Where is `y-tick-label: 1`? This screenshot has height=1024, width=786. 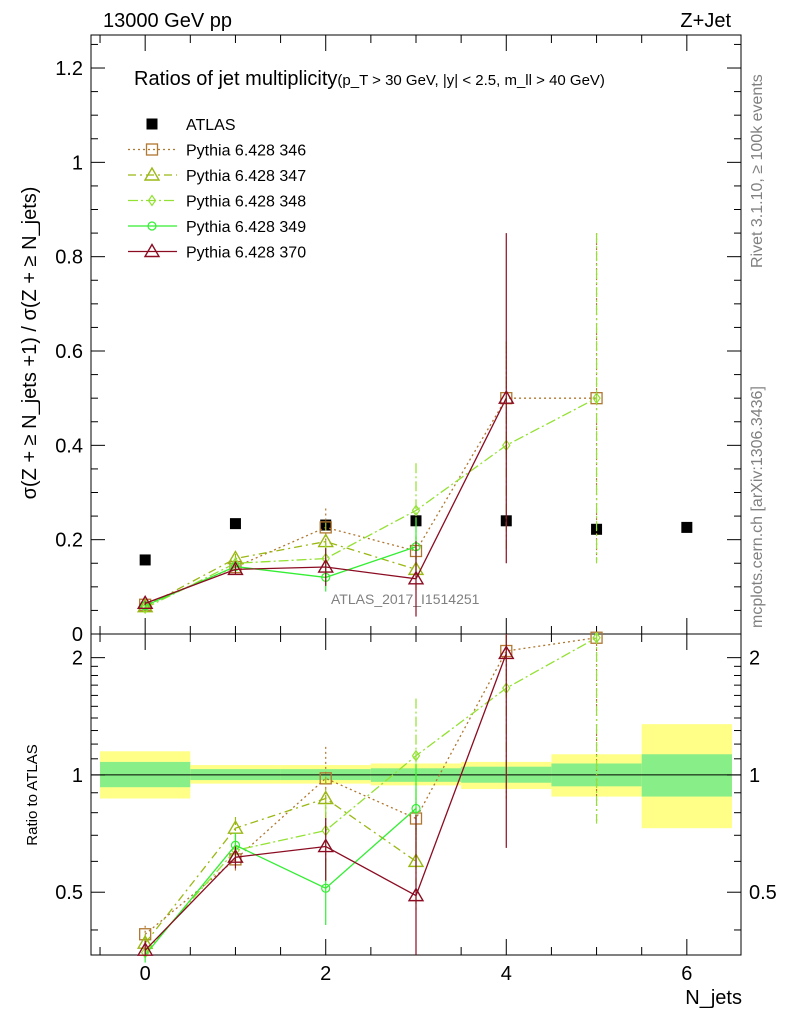
y-tick-label: 1 is located at coordinates (77, 163).